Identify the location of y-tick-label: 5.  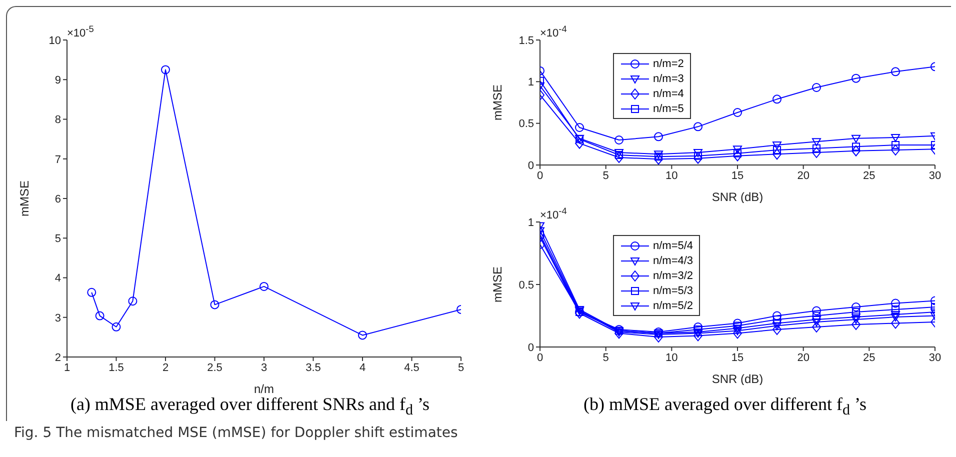
(57, 239).